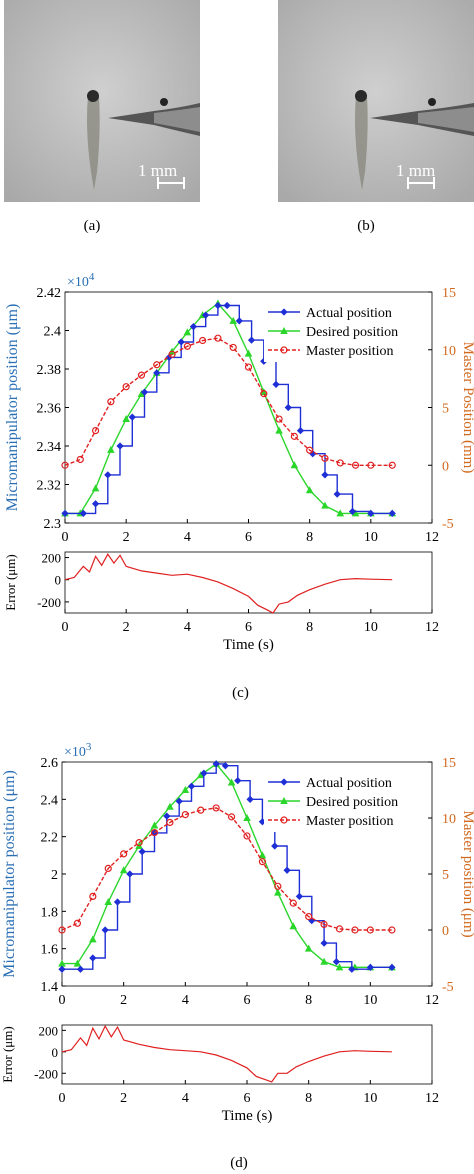 The width and height of the screenshot is (474, 1174). What do you see at coordinates (449, 819) in the screenshot?
I see `y-right-tick-label: 10` at bounding box center [449, 819].